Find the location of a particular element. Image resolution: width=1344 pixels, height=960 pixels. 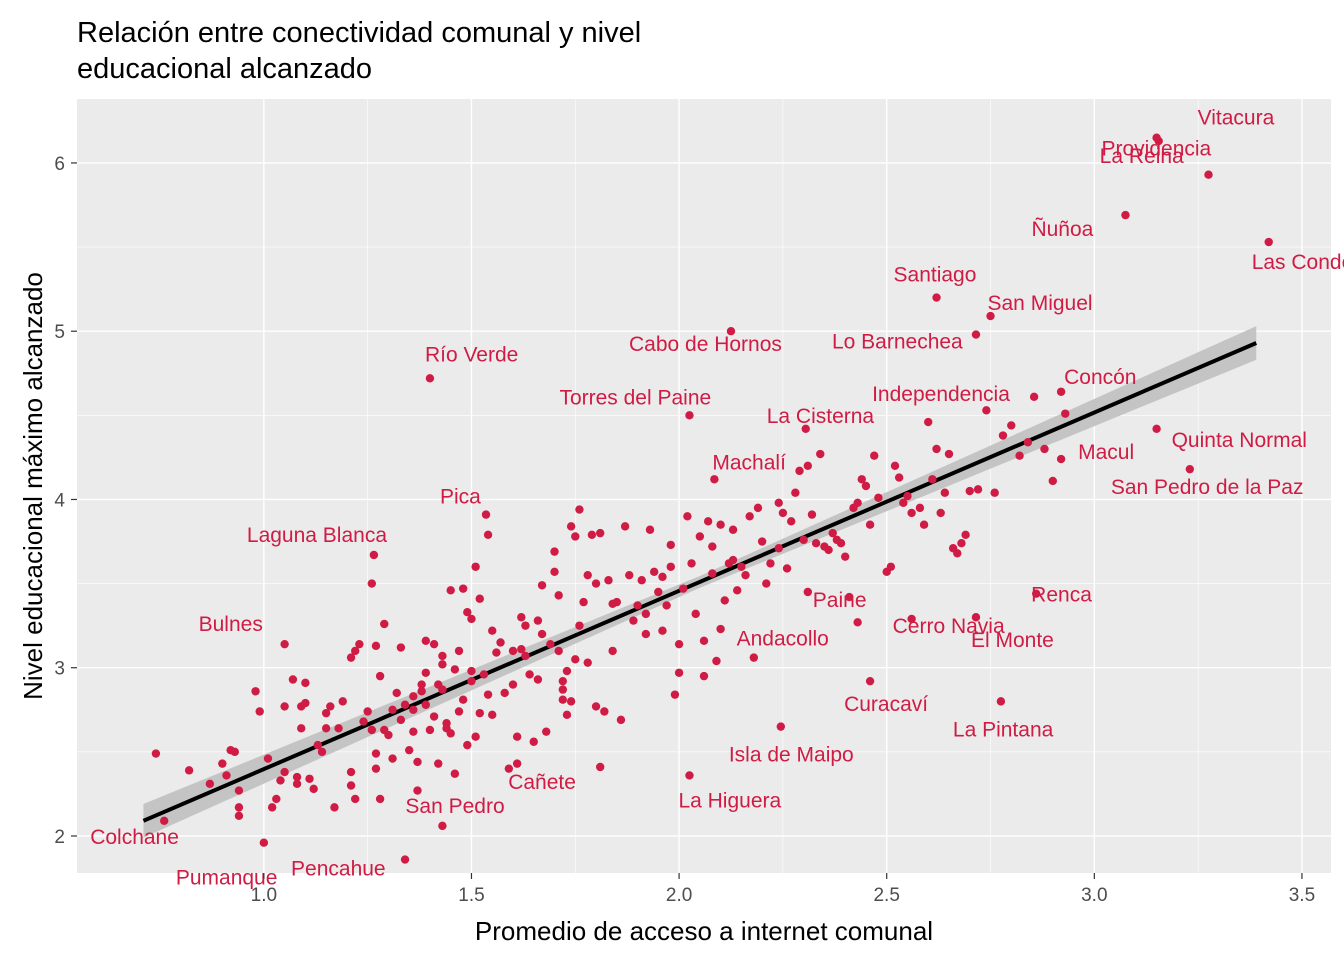

point-label: Bulnes is located at coordinates (231, 624).